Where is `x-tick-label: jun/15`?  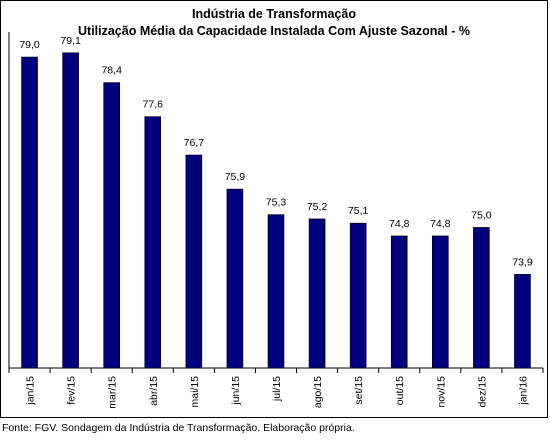 x-tick-label: jun/15 is located at coordinates (236, 391).